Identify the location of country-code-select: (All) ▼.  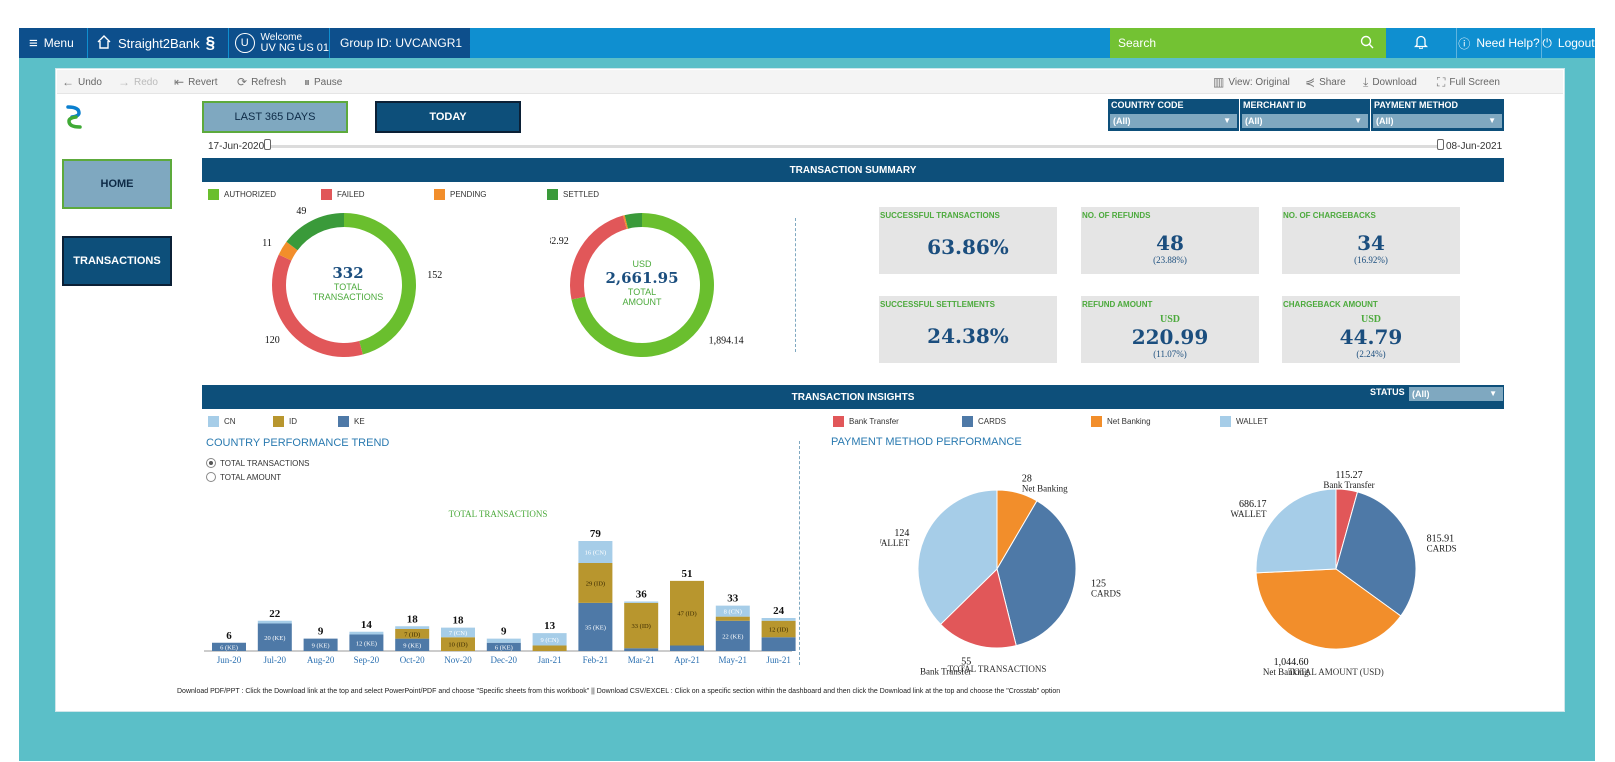
(1173, 121).